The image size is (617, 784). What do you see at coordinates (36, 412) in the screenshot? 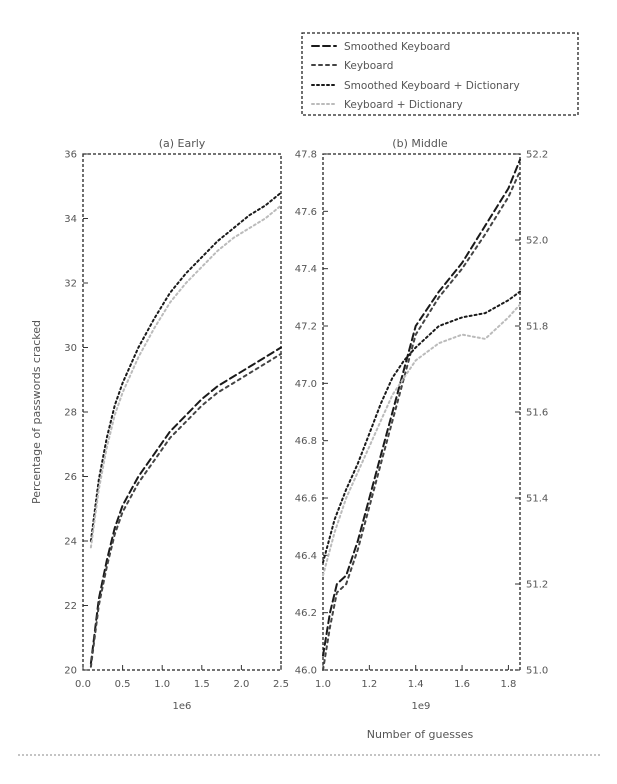
I see `y-axis-label: Percentage of passwords cracked` at bounding box center [36, 412].